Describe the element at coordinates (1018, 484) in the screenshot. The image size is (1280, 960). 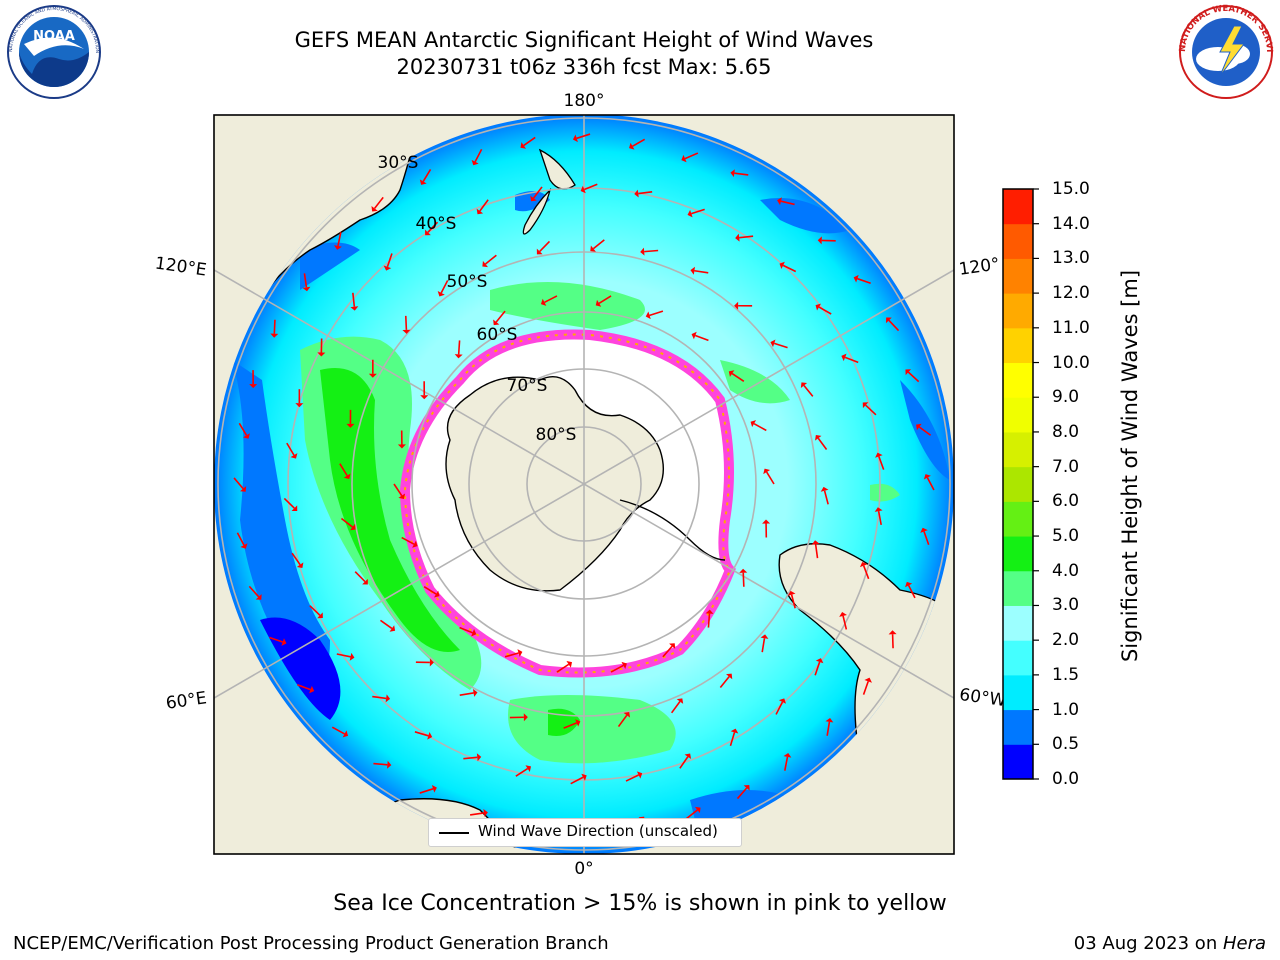
I see `colorbar-frame` at that location.